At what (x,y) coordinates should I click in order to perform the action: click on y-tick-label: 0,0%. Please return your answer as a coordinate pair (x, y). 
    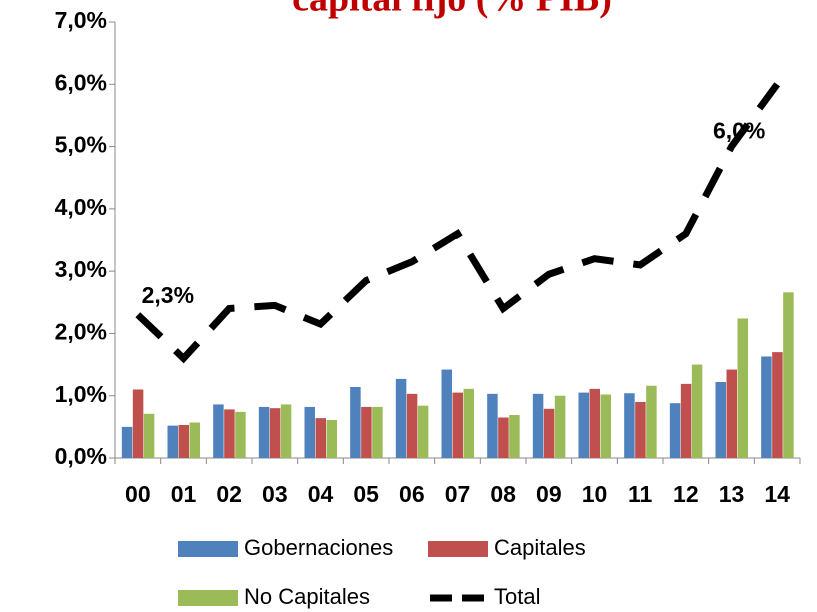
    Looking at the image, I should click on (81, 456).